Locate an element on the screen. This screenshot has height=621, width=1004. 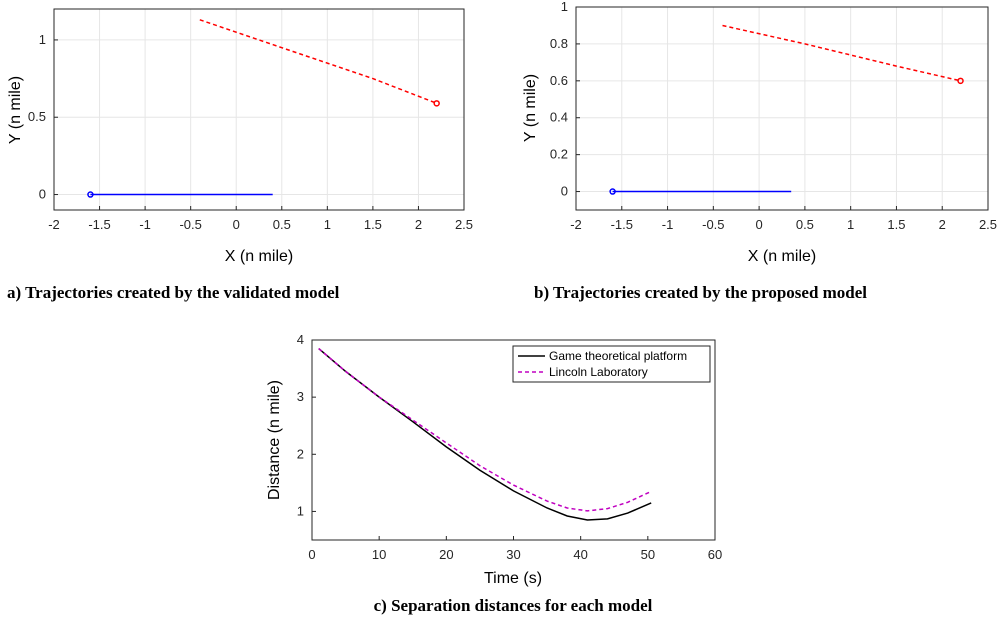
y-tick-label: 2 is located at coordinates (300, 453).